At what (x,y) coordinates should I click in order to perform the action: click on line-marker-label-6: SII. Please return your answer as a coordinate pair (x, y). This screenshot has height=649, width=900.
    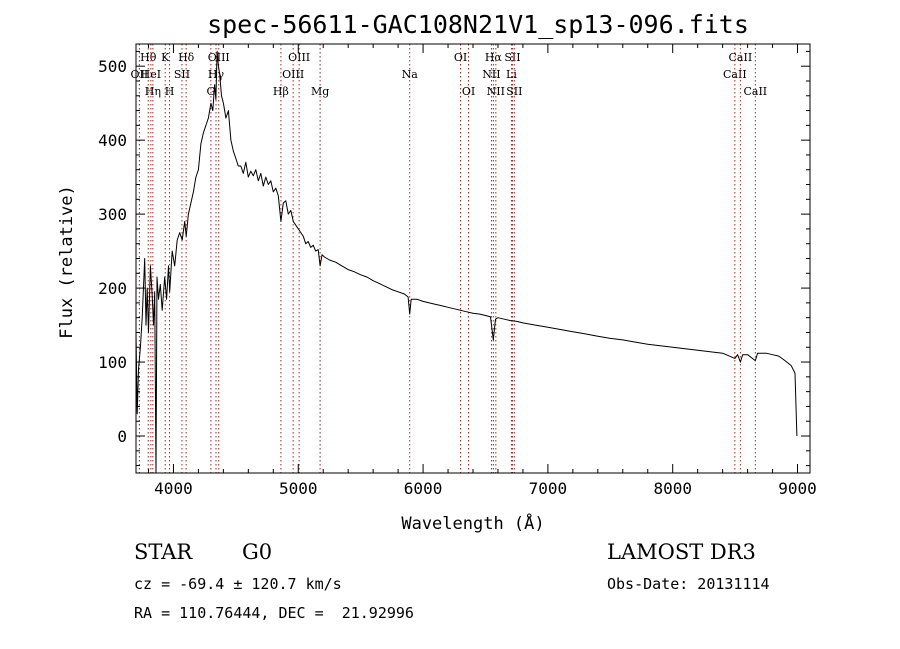
    Looking at the image, I should click on (182, 74).